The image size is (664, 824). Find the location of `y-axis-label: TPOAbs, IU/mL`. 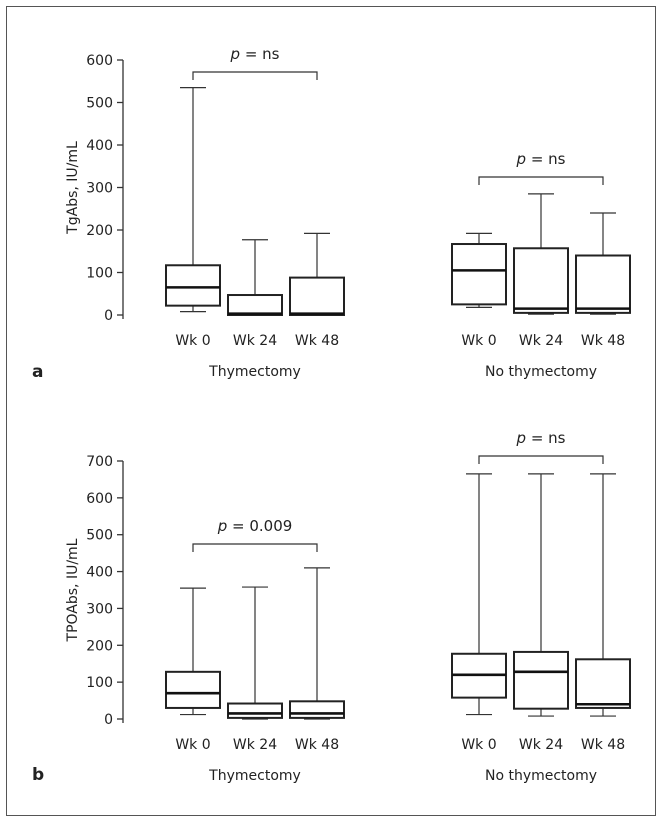

y-axis-label: TPOAbs, IU/mL is located at coordinates (73, 590).